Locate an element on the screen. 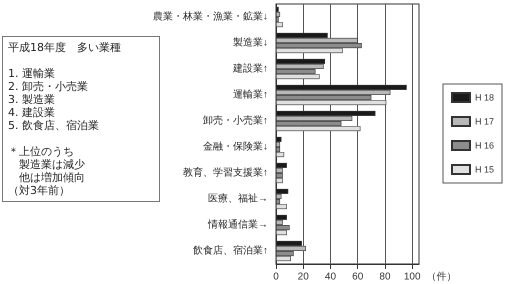 The width and height of the screenshot is (510, 284). legend-label: H 18 is located at coordinates (484, 97).